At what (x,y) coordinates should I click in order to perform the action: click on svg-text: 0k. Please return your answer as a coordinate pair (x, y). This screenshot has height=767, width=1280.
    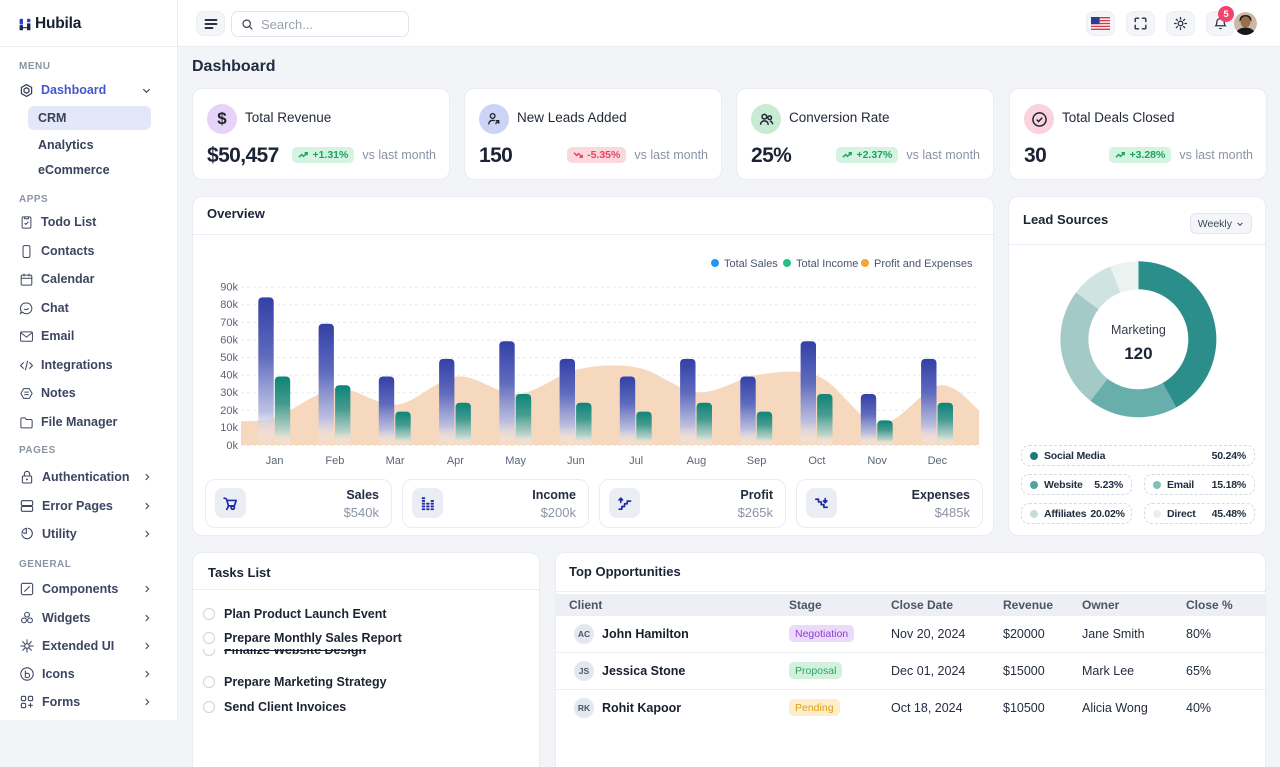
    Looking at the image, I should click on (232, 446).